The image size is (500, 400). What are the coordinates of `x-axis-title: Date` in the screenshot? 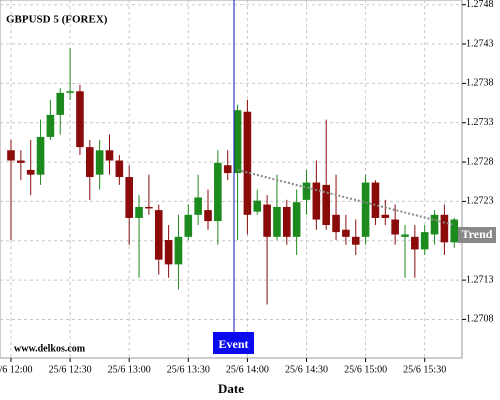 It's located at (231, 388).